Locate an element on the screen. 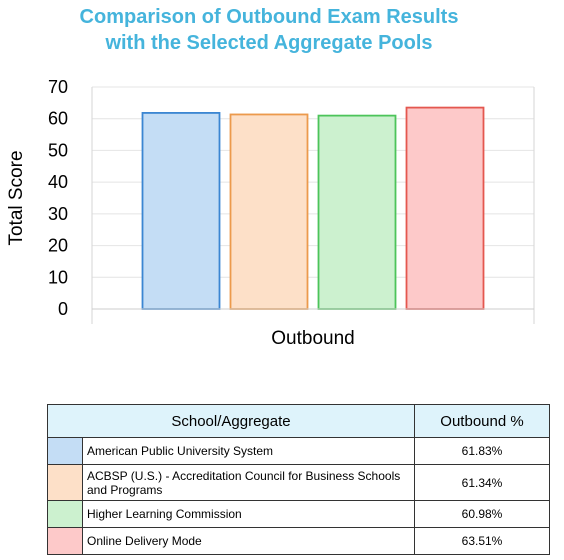  y-tick-label: 30 is located at coordinates (58, 214).